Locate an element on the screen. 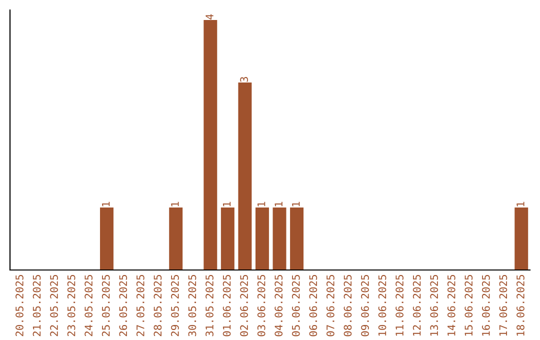 This screenshot has width=540, height=340. x-tick-label: 15.06.2025 is located at coordinates (468, 305).